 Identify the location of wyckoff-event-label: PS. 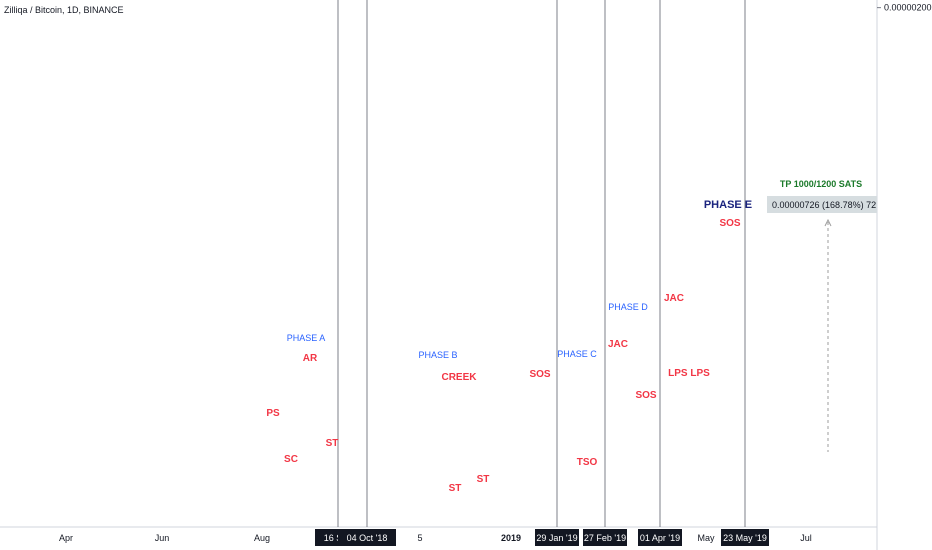
(273, 413).